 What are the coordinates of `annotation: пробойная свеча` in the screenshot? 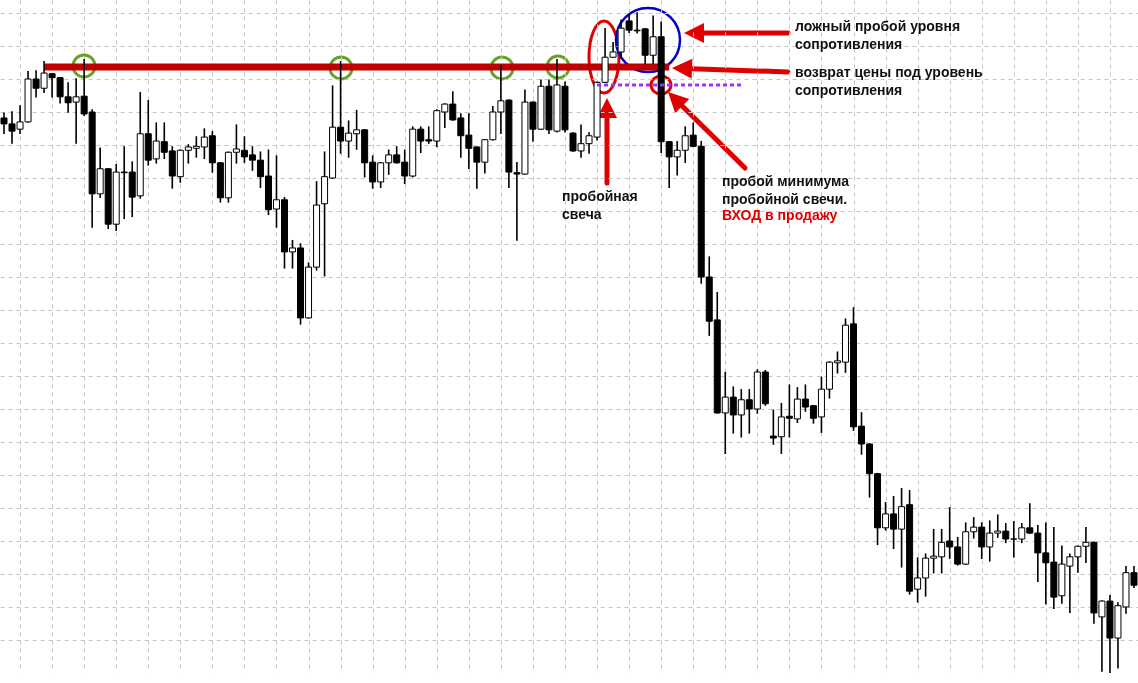 It's located at (600, 205).